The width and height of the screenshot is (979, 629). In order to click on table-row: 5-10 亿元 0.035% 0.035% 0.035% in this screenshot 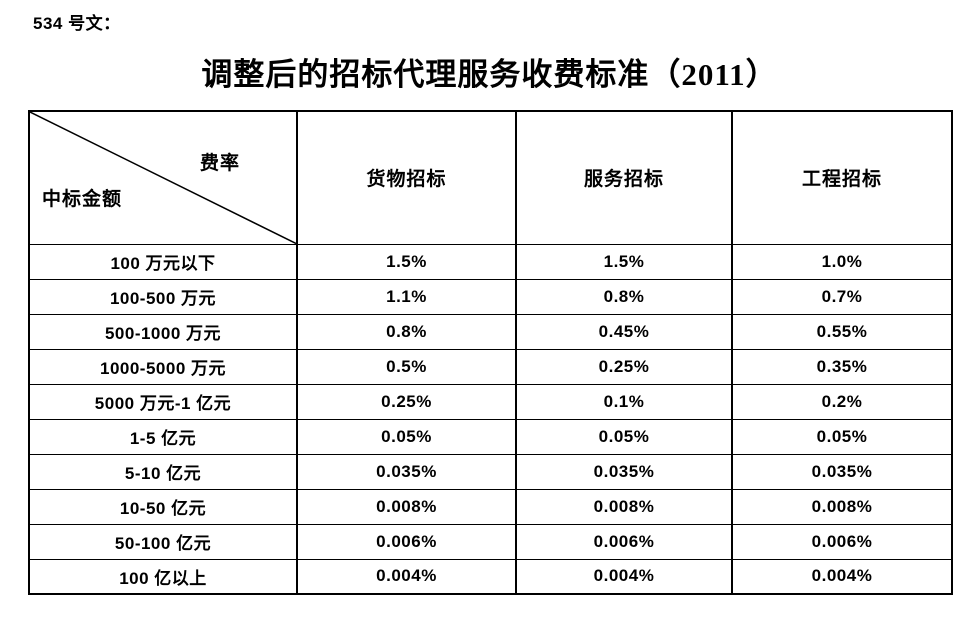, I will do `click(490, 471)`.